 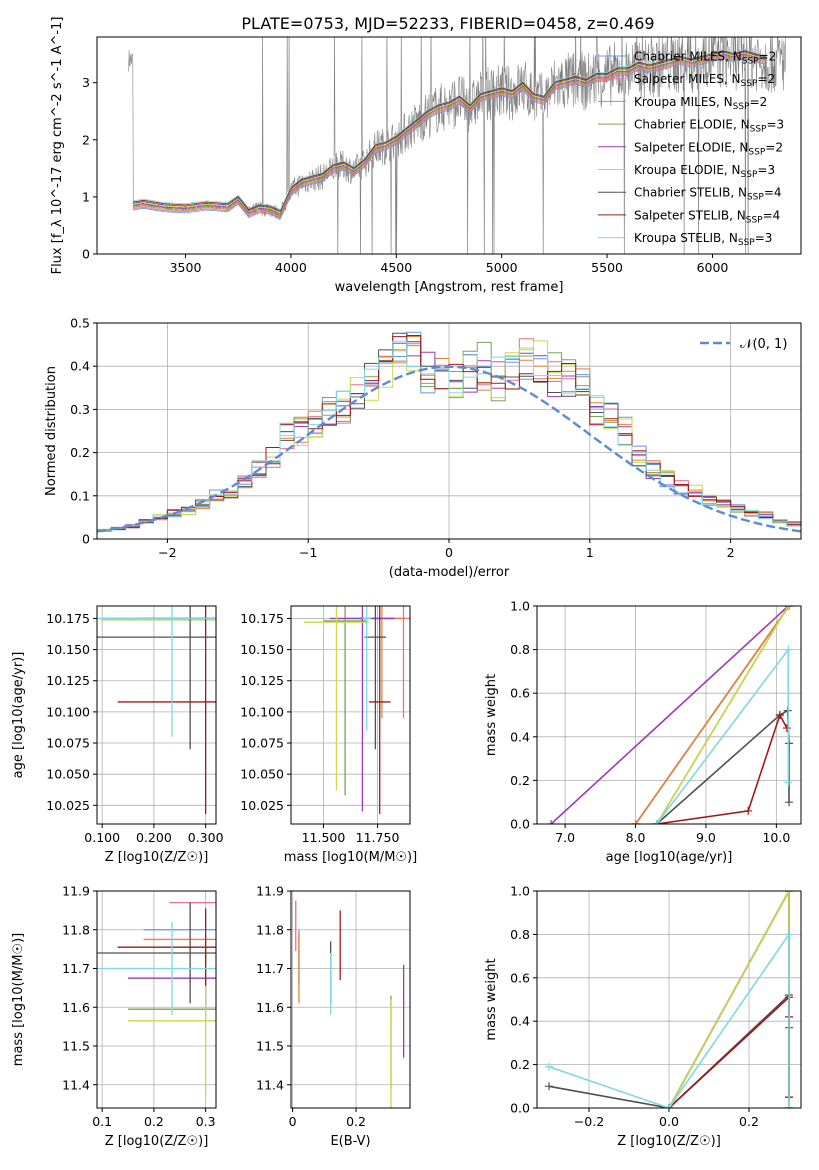 I want to click on tick-label-y: 0.2, so click(x=520, y=780).